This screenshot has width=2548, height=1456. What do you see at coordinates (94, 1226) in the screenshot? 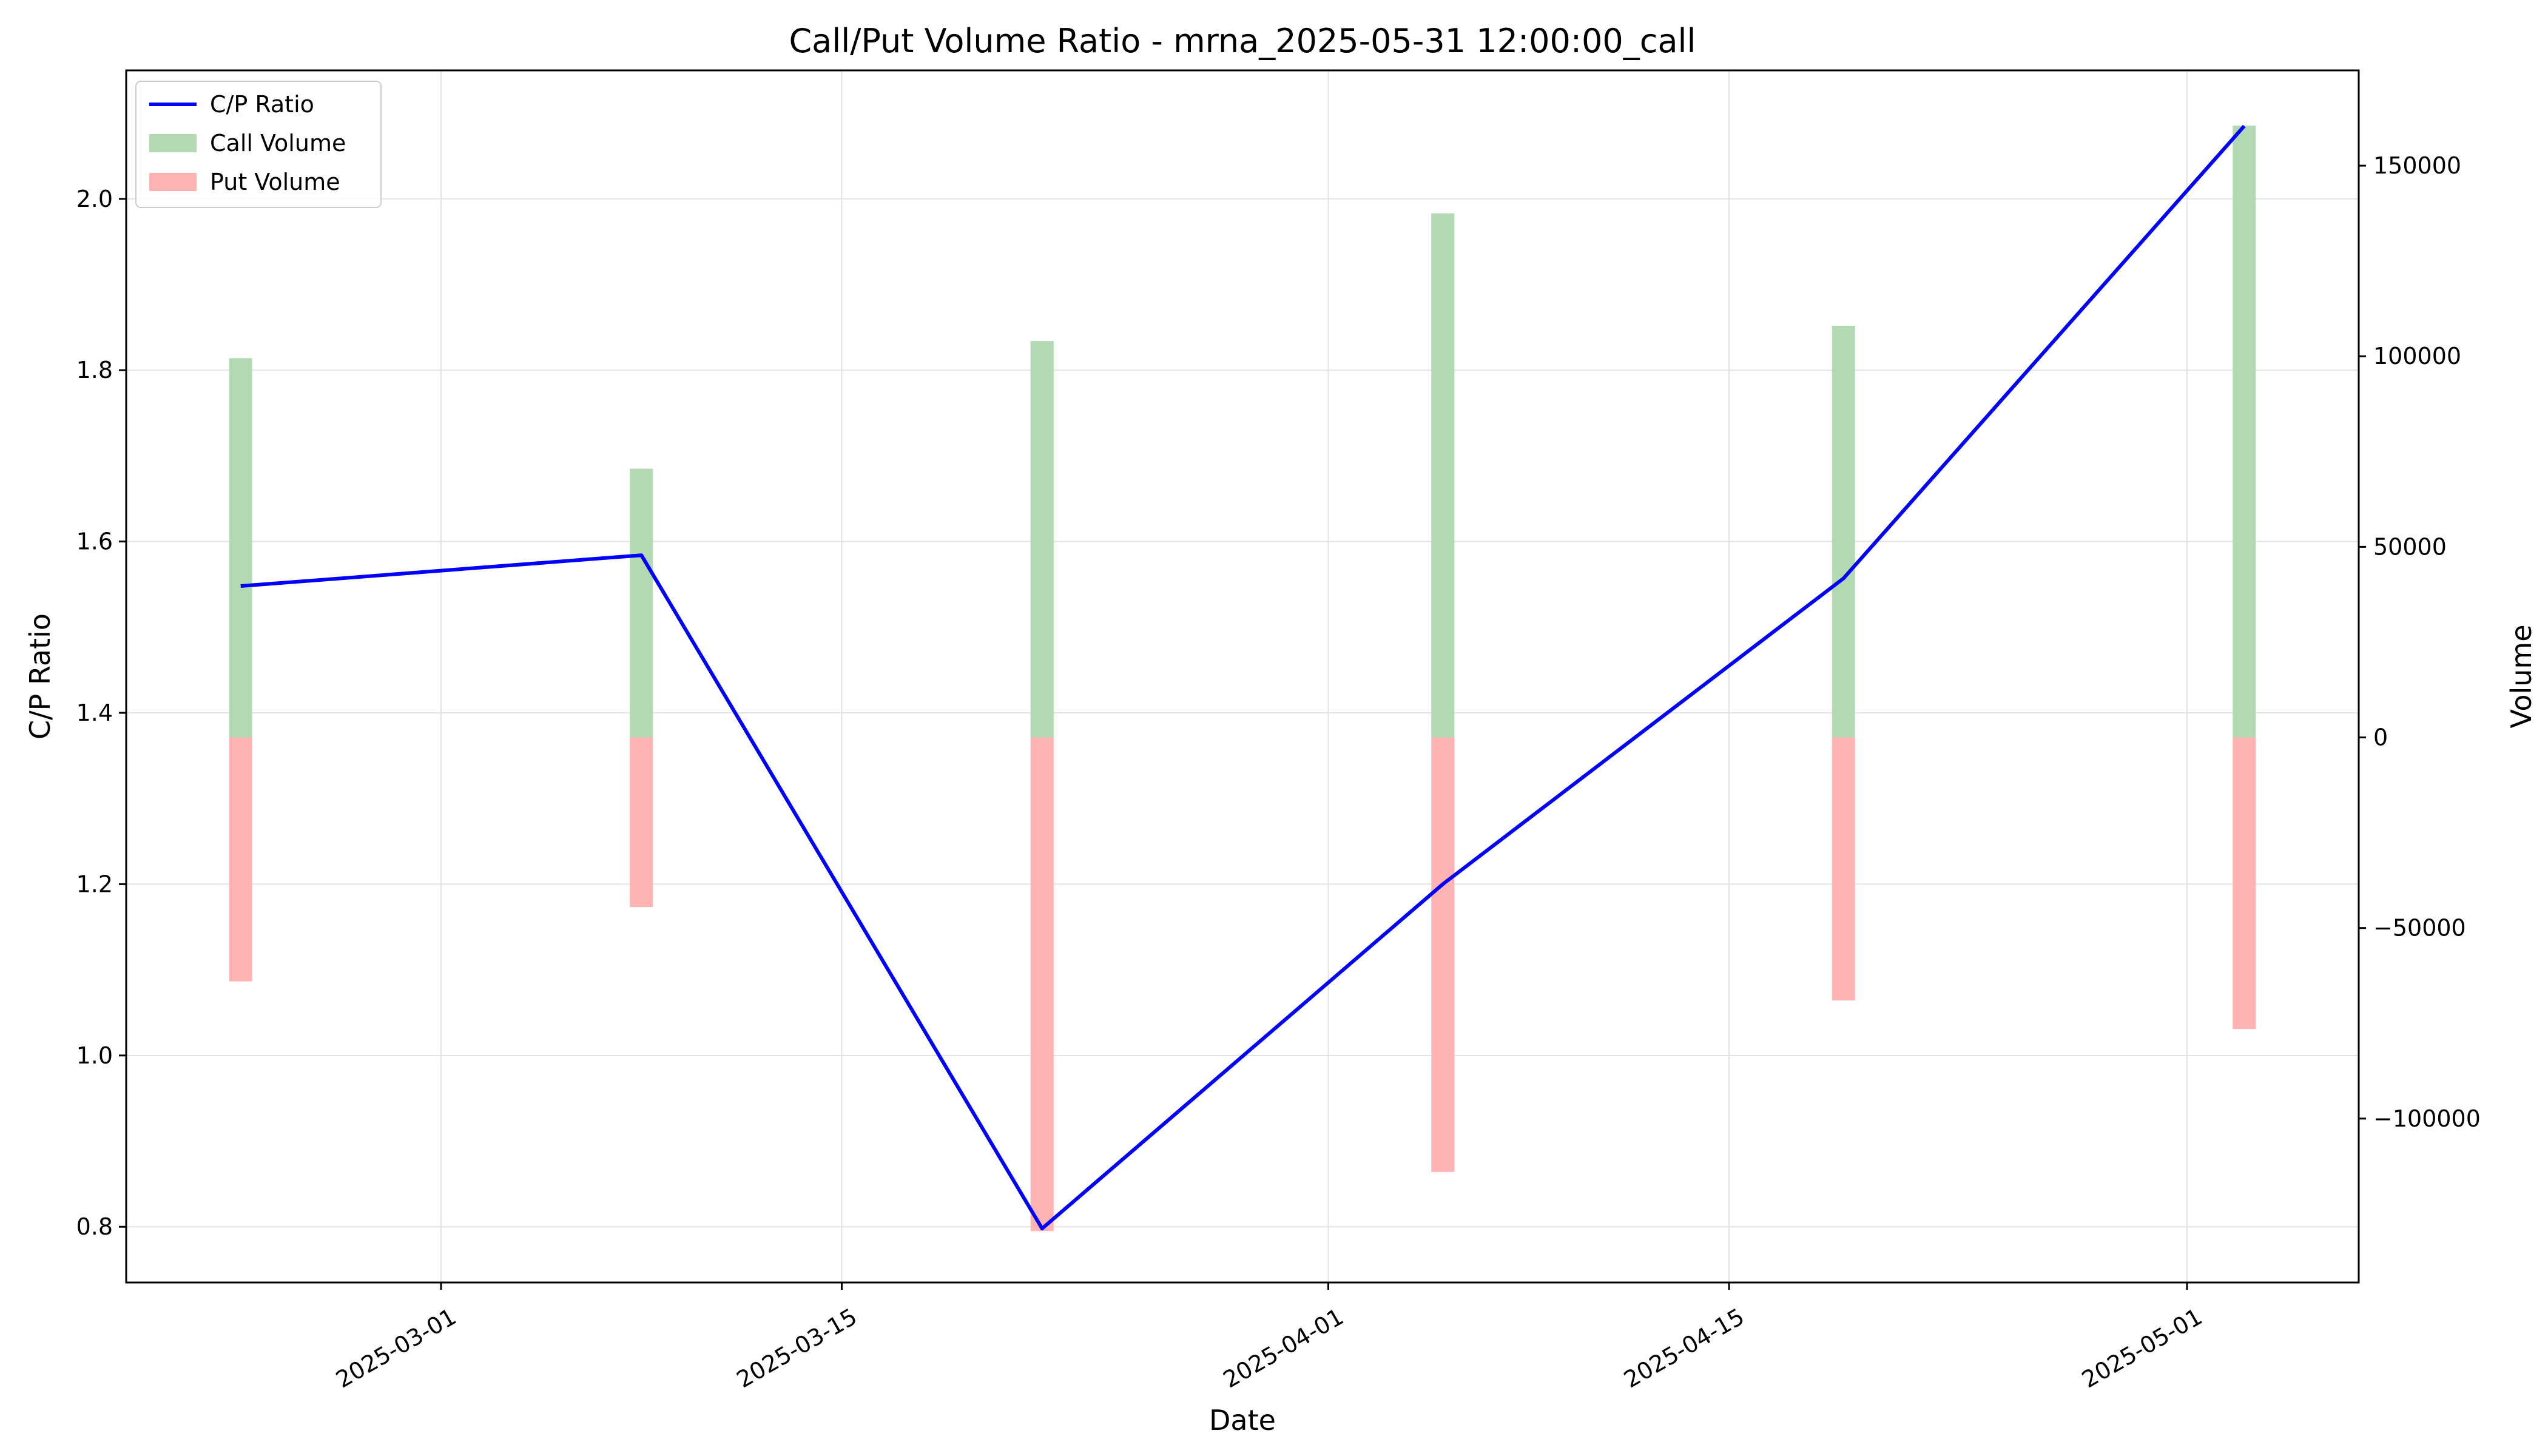
I see `y-left-tick-label: 0.8` at bounding box center [94, 1226].